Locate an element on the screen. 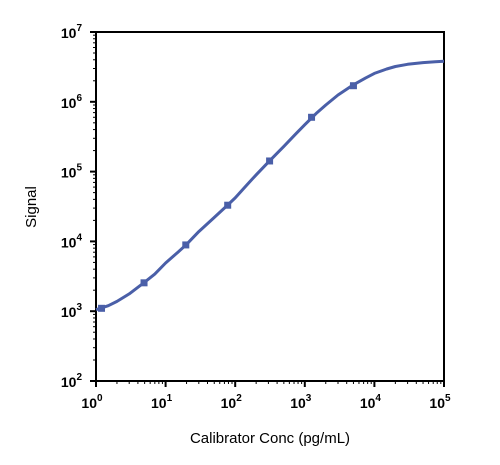  x-tick-label: 10³ is located at coordinates (301, 402).